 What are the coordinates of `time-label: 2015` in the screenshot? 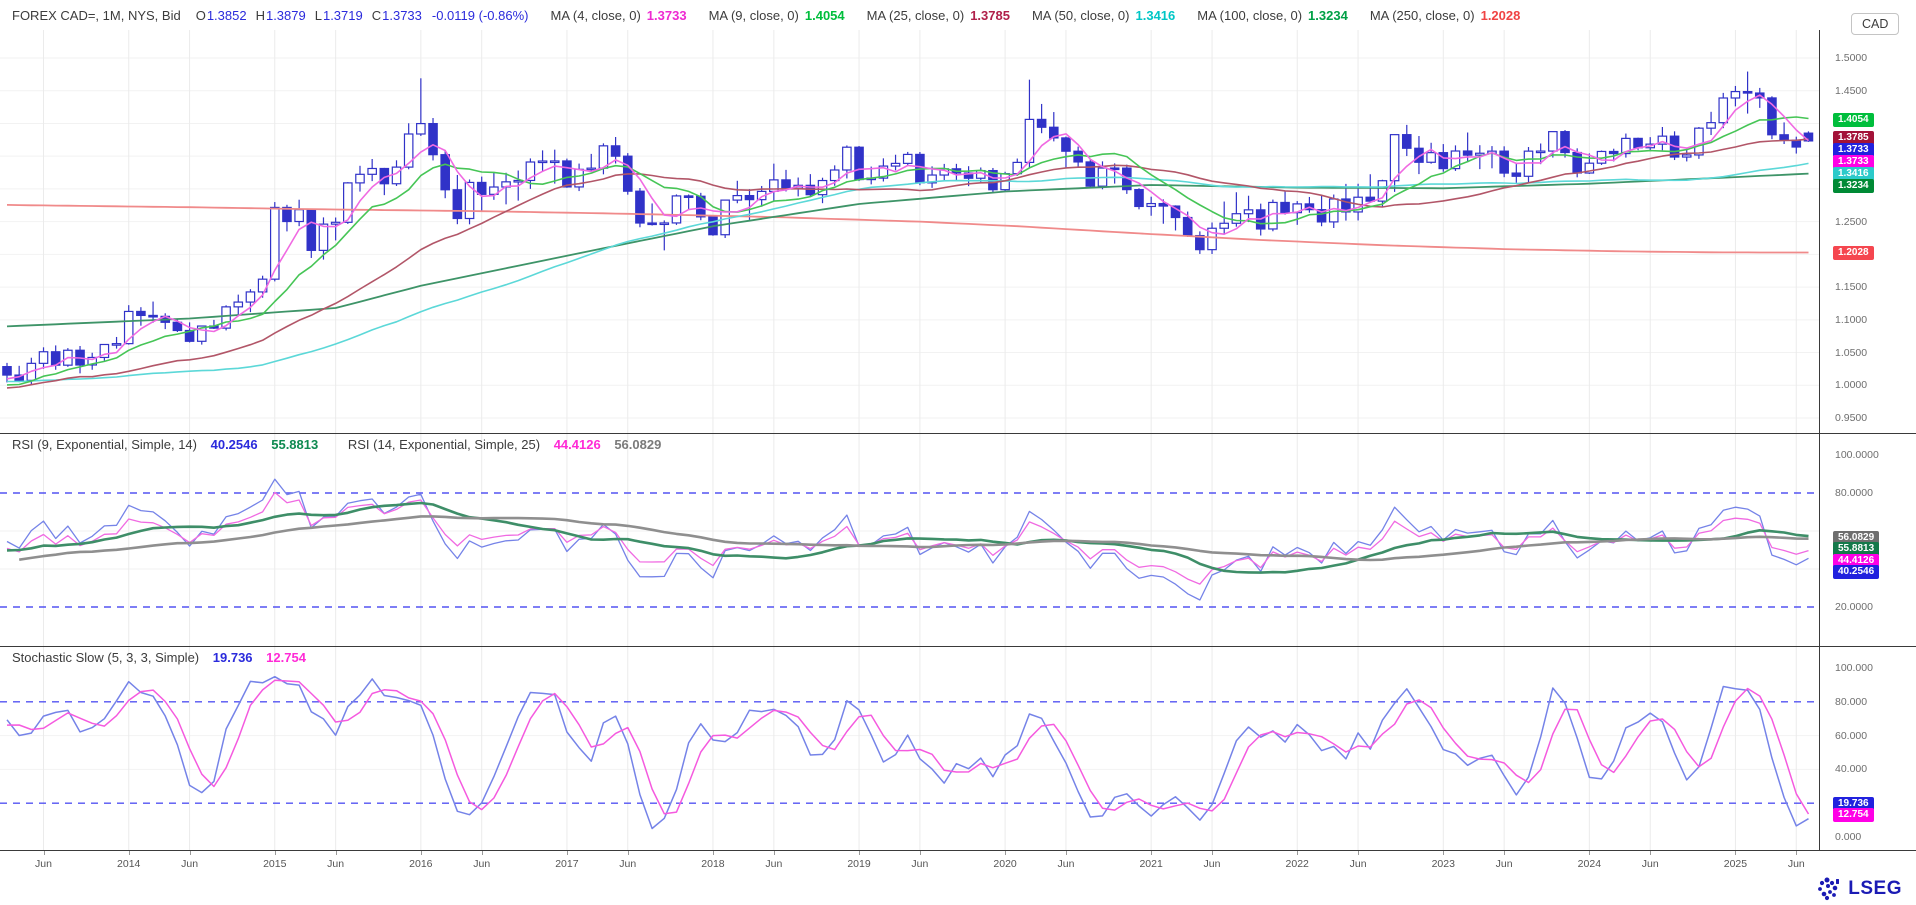 It's located at (275, 864).